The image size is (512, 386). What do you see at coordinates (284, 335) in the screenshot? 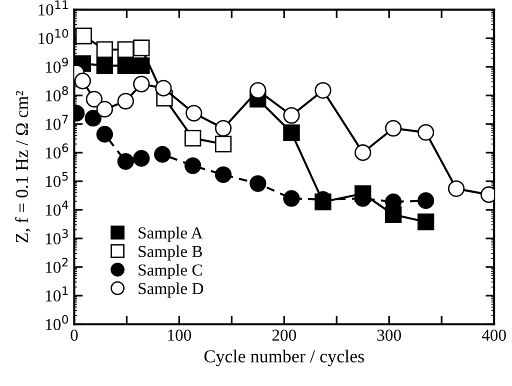
I see `x-tick-label: 200` at bounding box center [284, 335].